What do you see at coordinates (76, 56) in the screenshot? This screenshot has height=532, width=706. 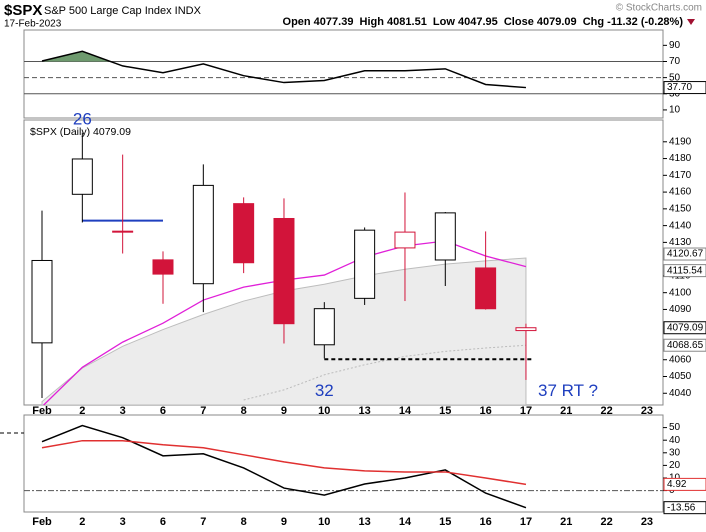 I see `overbought-fill` at bounding box center [76, 56].